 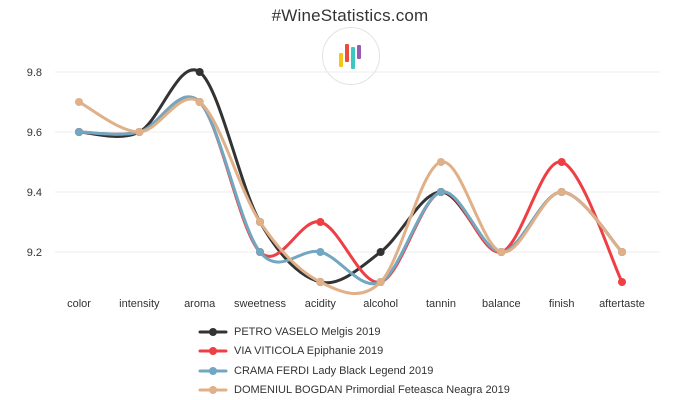 I want to click on legend-item: CRAMA FERDI Lady Black Legend 2019, so click(x=354, y=371).